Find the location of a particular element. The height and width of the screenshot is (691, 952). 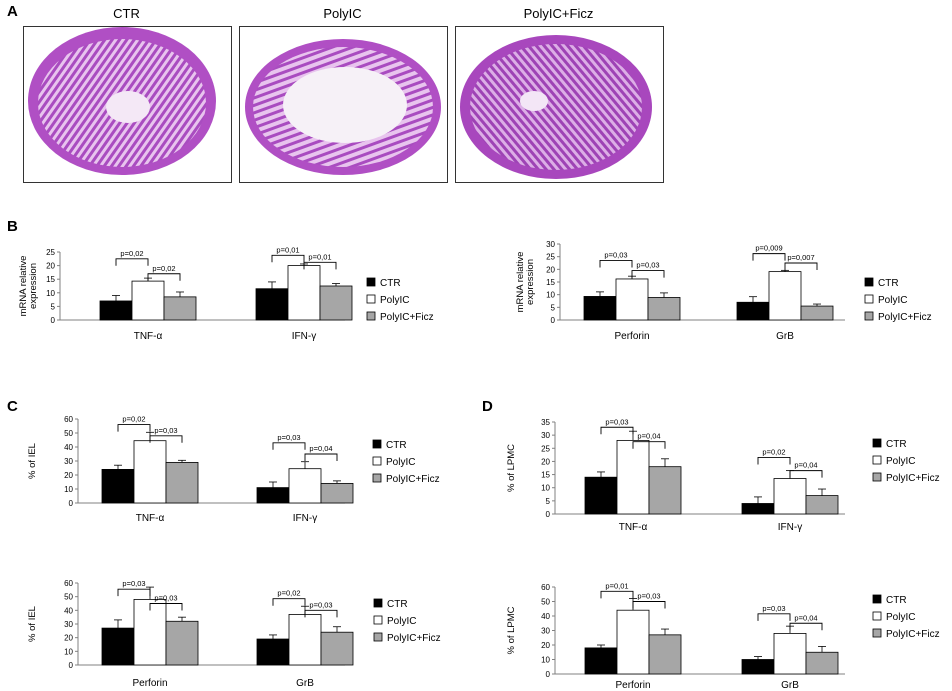

micrograph-polyic-ficz is located at coordinates (559, 104).